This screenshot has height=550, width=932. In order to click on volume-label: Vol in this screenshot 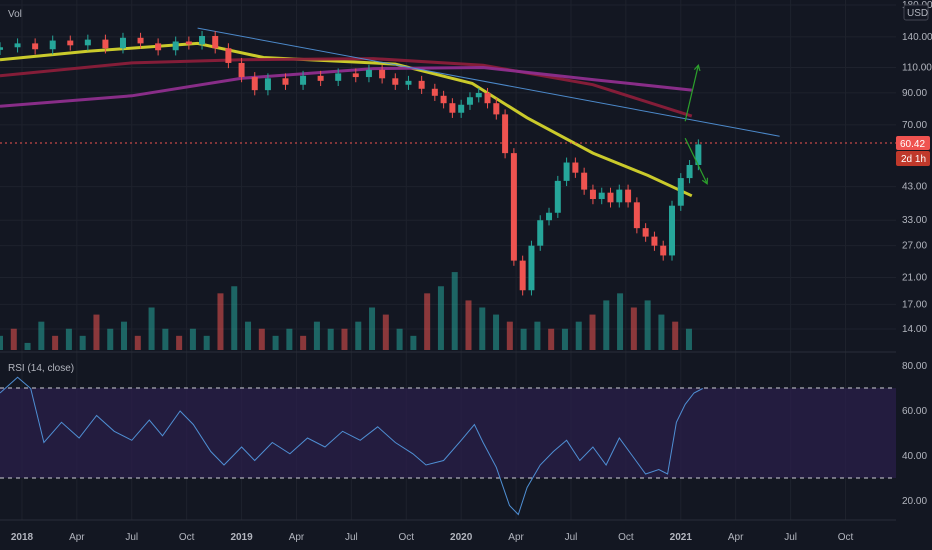, I will do `click(15, 14)`.